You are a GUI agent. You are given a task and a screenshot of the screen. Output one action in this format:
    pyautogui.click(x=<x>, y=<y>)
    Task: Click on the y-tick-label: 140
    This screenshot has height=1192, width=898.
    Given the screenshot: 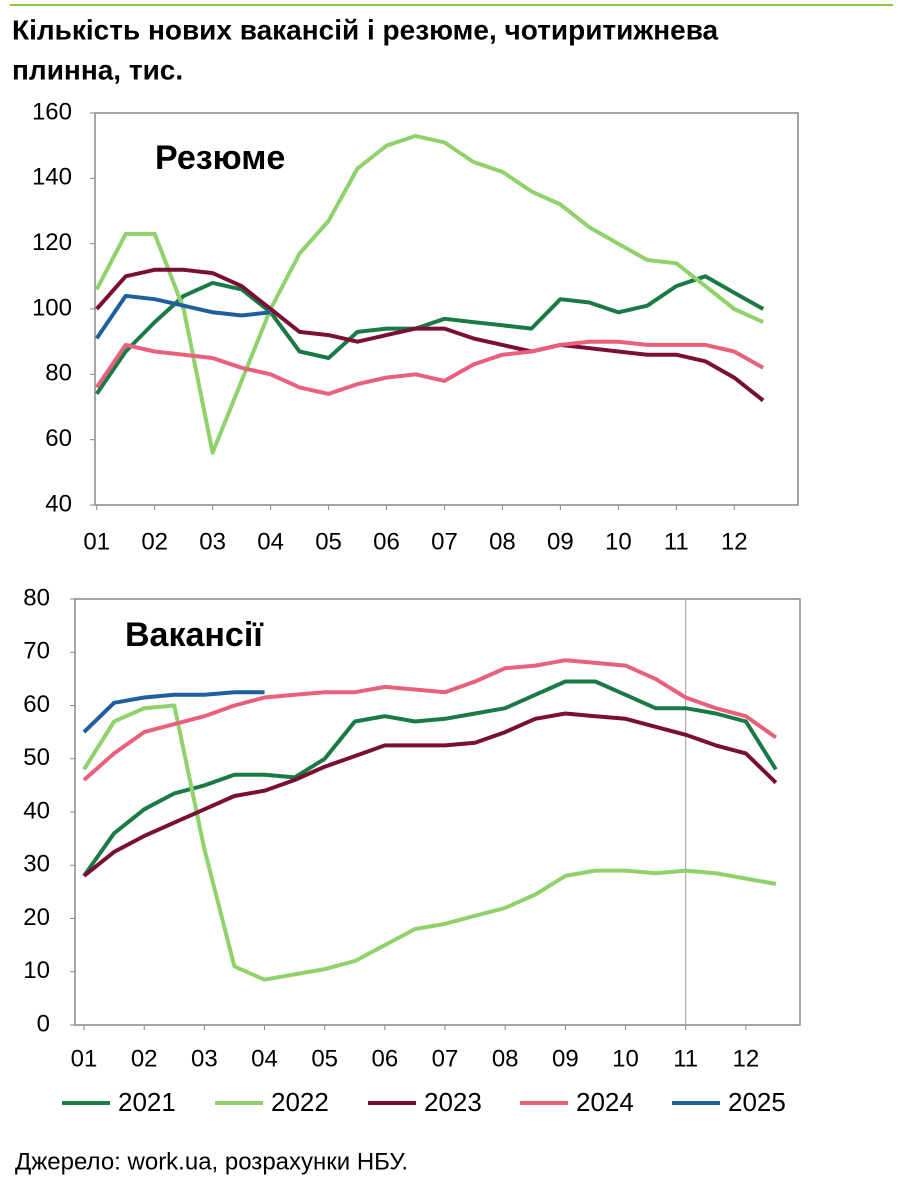 What is the action you would take?
    pyautogui.click(x=52, y=177)
    